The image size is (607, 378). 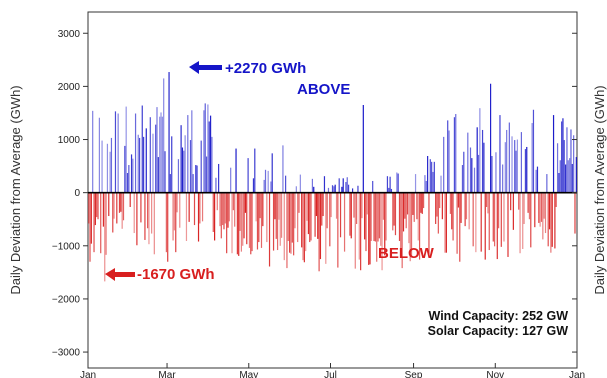 I want to click on x-tick-label: Jul, so click(x=330, y=374).